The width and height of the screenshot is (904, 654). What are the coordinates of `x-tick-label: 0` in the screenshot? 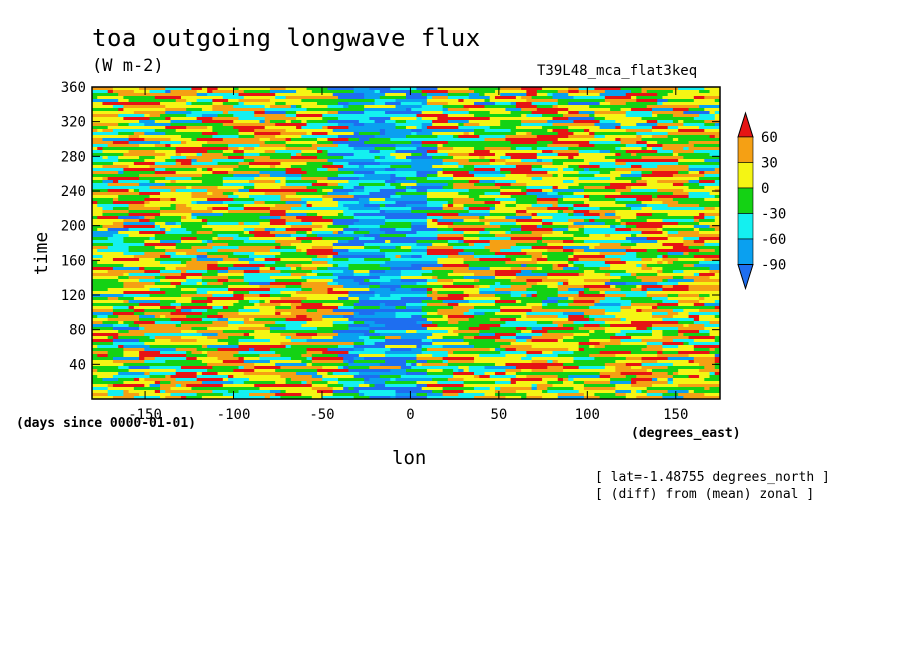 It's located at (410, 415).